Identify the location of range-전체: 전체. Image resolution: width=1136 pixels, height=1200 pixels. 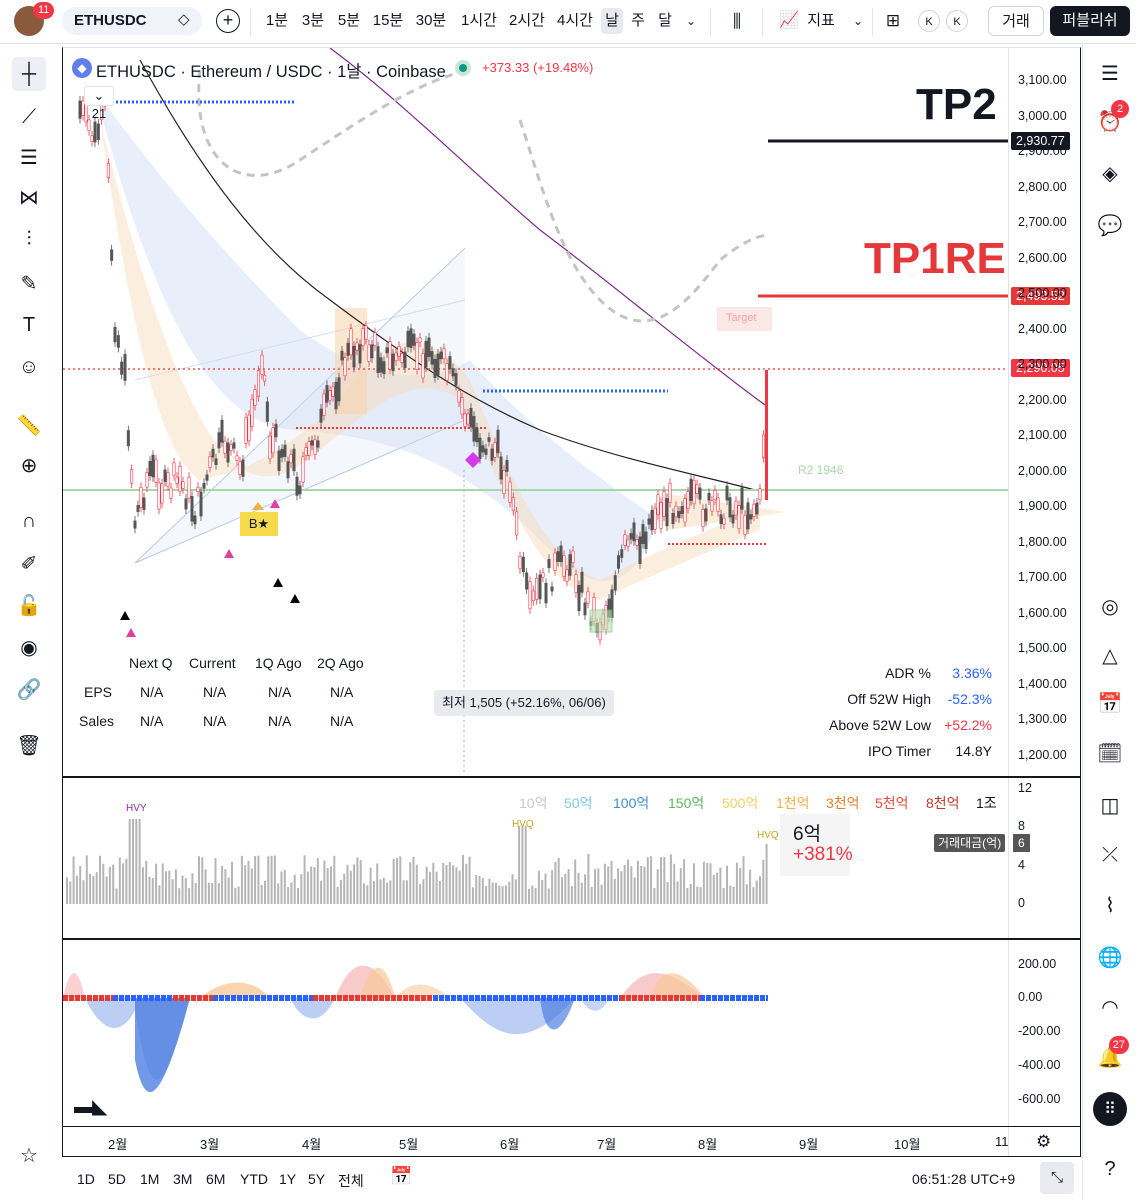
(351, 1181).